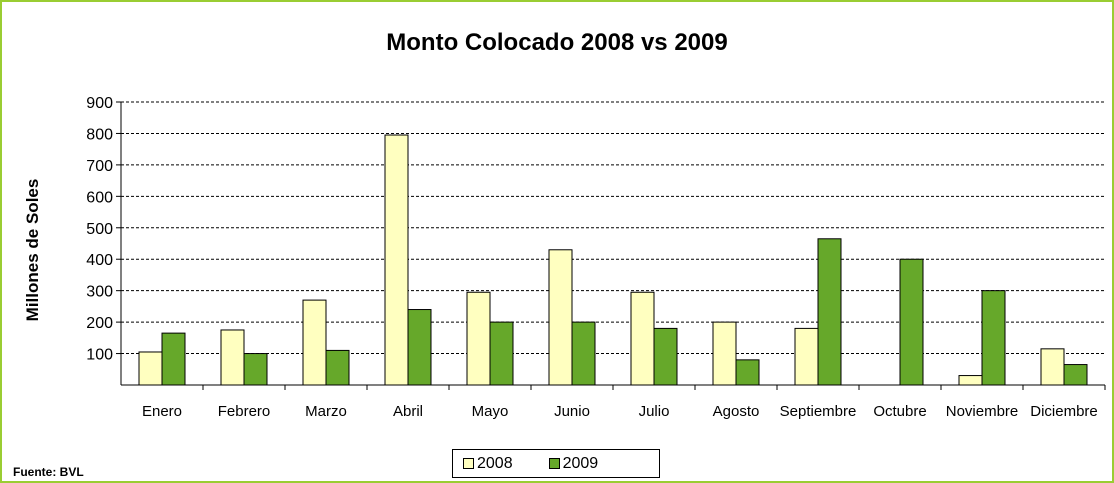  Describe the element at coordinates (99, 355) in the screenshot. I see `y-tick-label-100: 100` at that location.